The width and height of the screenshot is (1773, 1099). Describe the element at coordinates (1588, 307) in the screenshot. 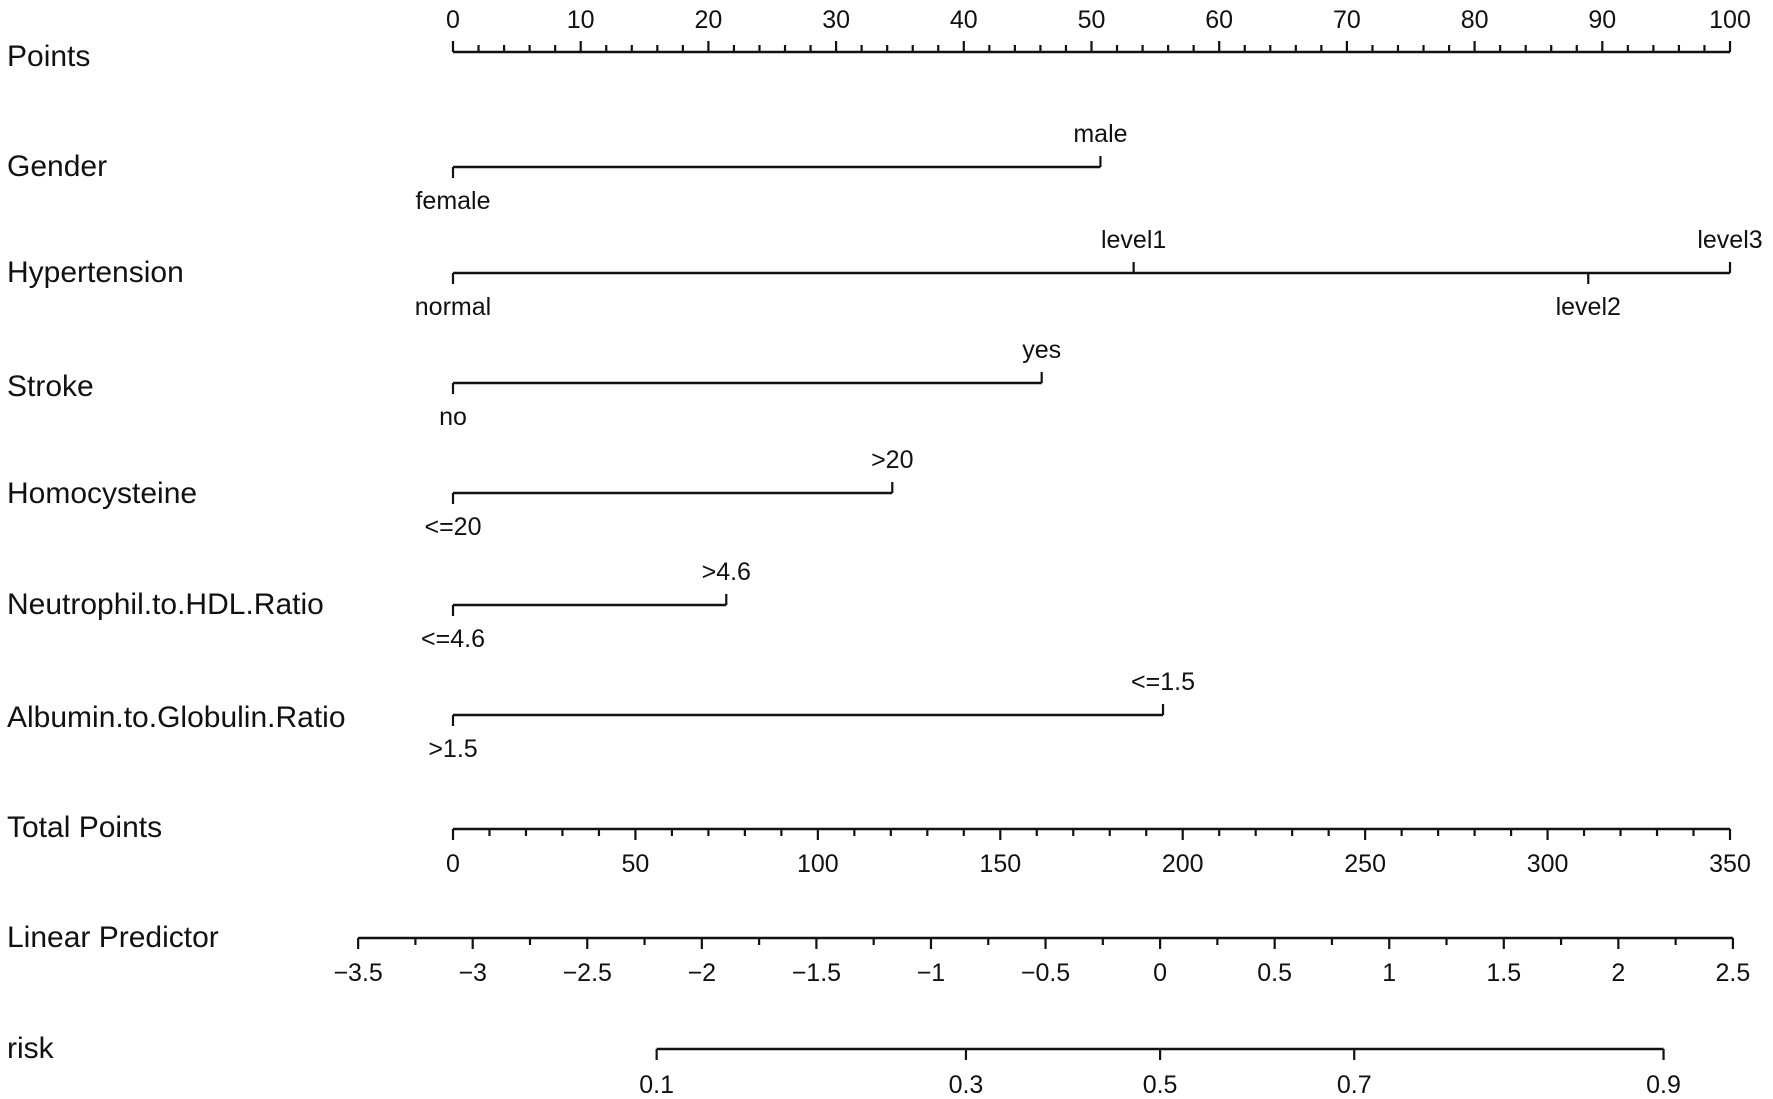

I see `variable-level-label: level2` at that location.